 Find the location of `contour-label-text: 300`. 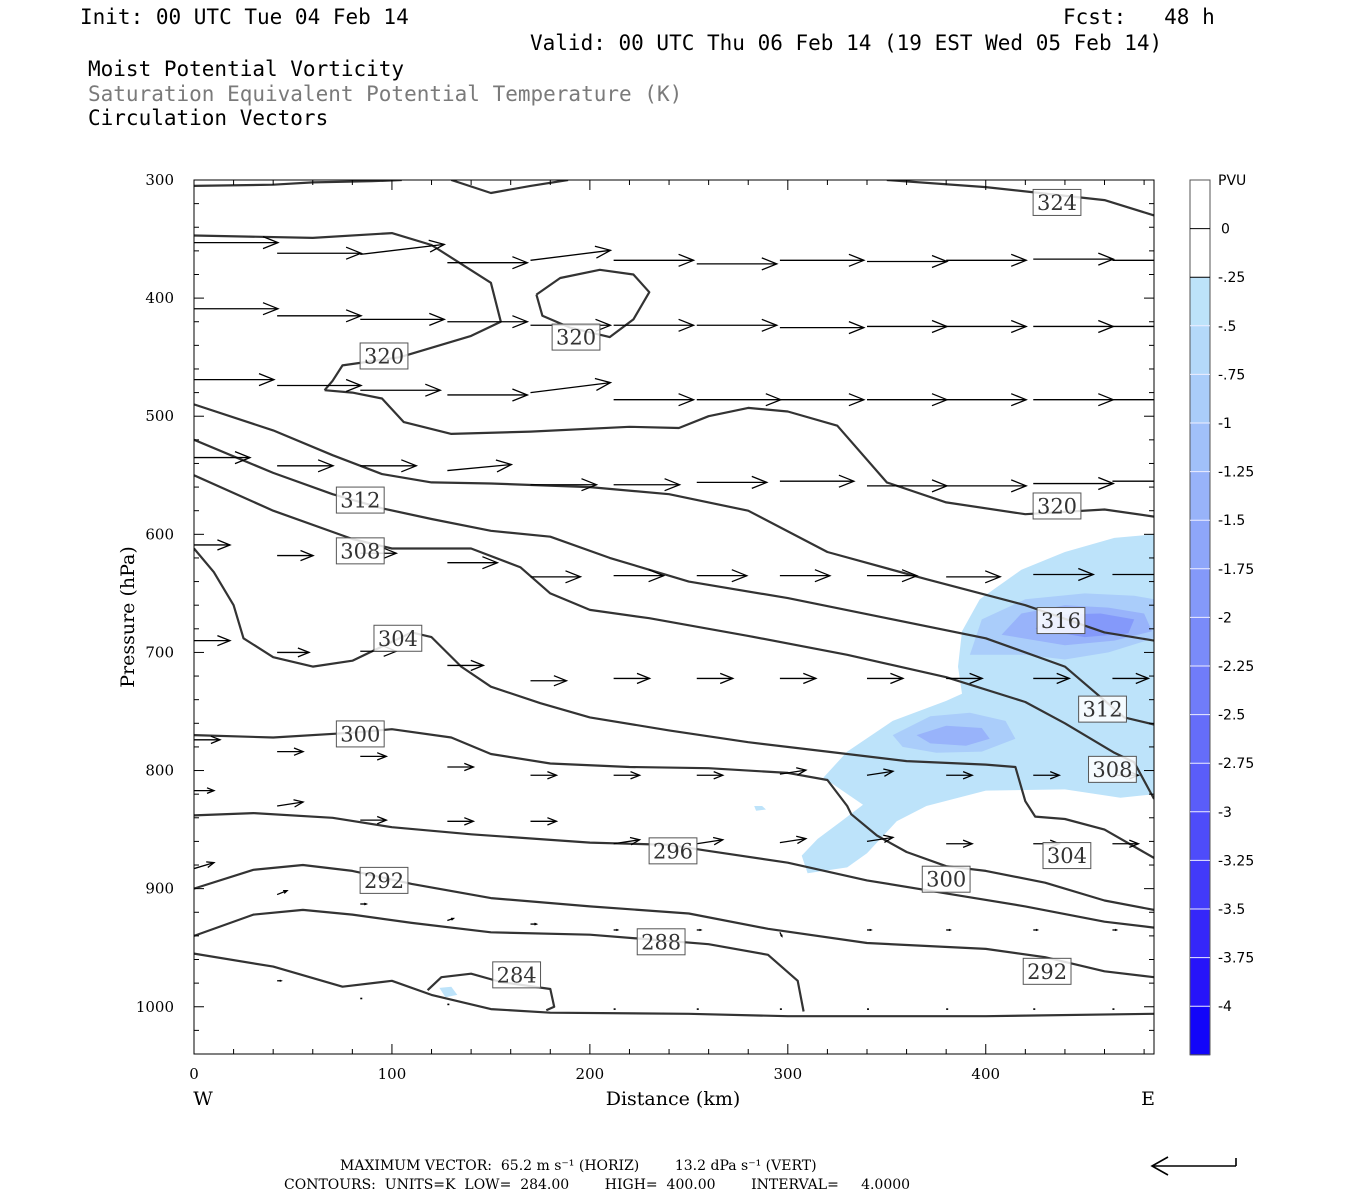

contour-label-text: 300 is located at coordinates (360, 734).